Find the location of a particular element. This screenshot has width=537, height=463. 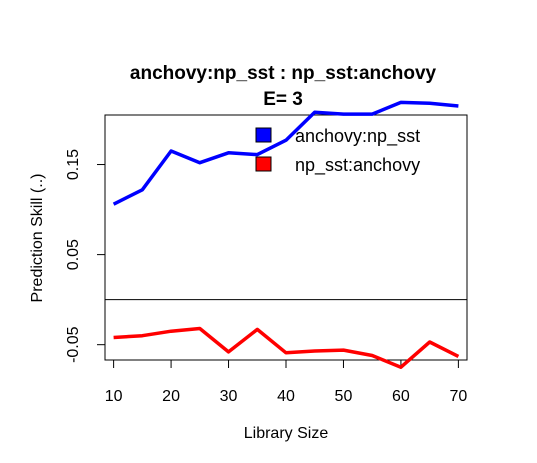

y-tick-label: 0.05 is located at coordinates (73, 254).